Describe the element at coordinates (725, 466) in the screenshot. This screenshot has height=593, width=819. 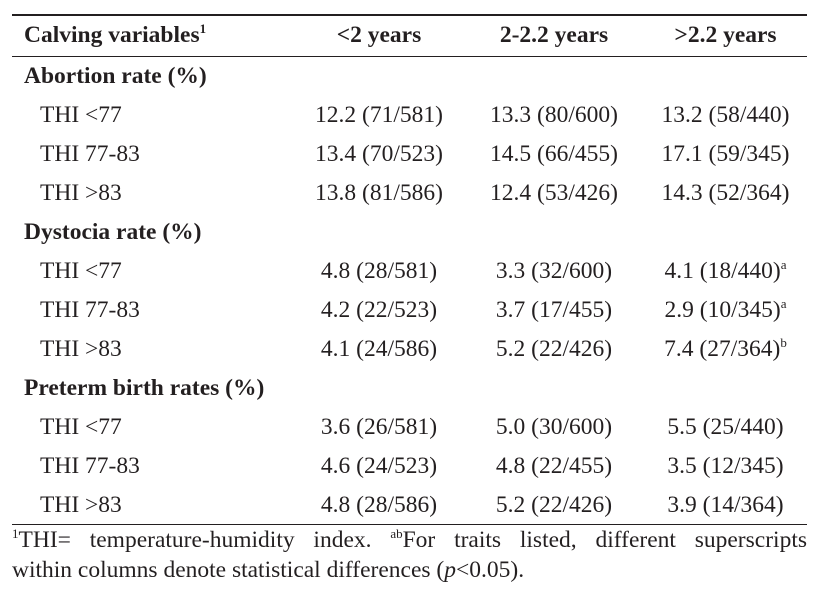
I see `cell-over-2-2: 3.5 (12/345)` at that location.